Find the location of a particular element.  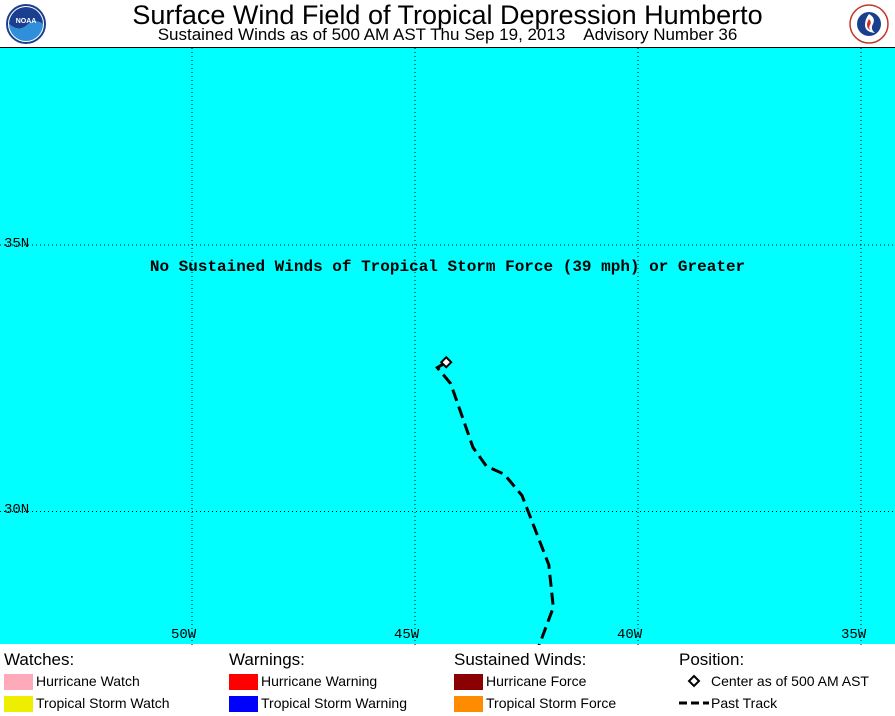

legend-warnings-heading: Warnings: is located at coordinates (267, 659).